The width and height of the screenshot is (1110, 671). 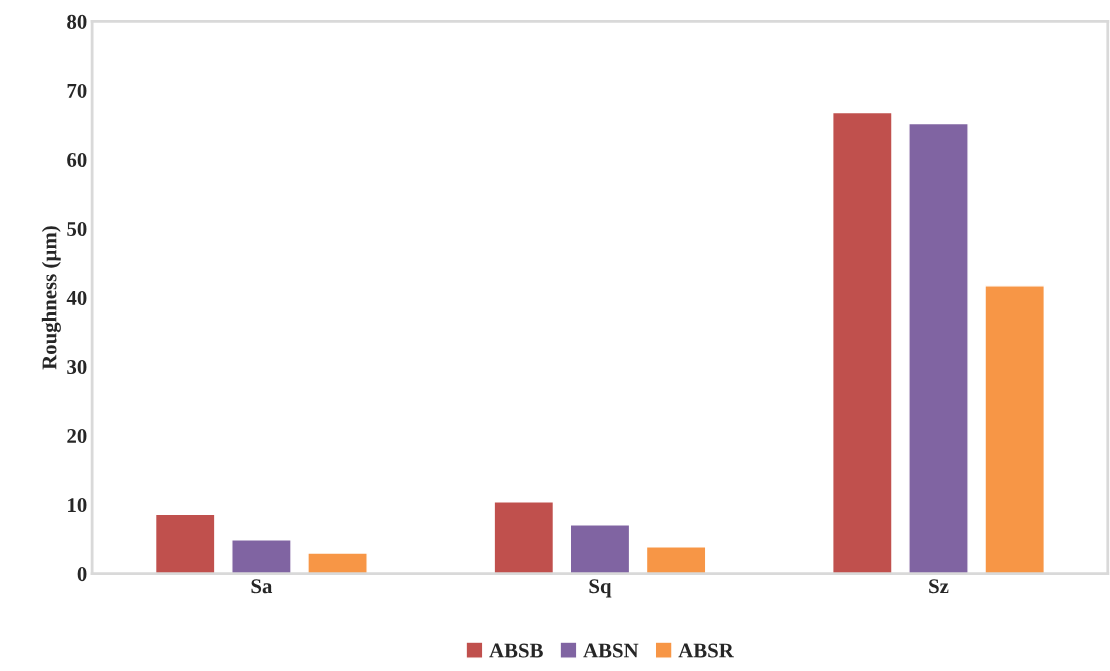 What do you see at coordinates (939, 586) in the screenshot?
I see `x-tick-label: Sz` at bounding box center [939, 586].